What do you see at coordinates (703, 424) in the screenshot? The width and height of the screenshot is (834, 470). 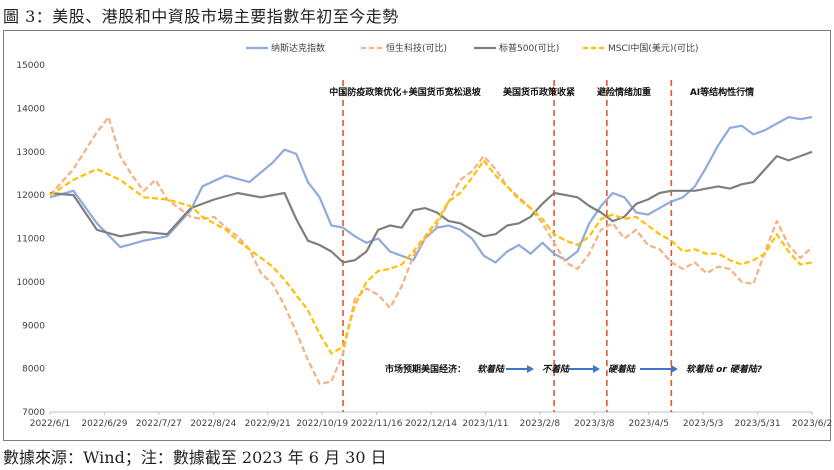 I see `x-tick-label: 2023/5/3` at bounding box center [703, 424].